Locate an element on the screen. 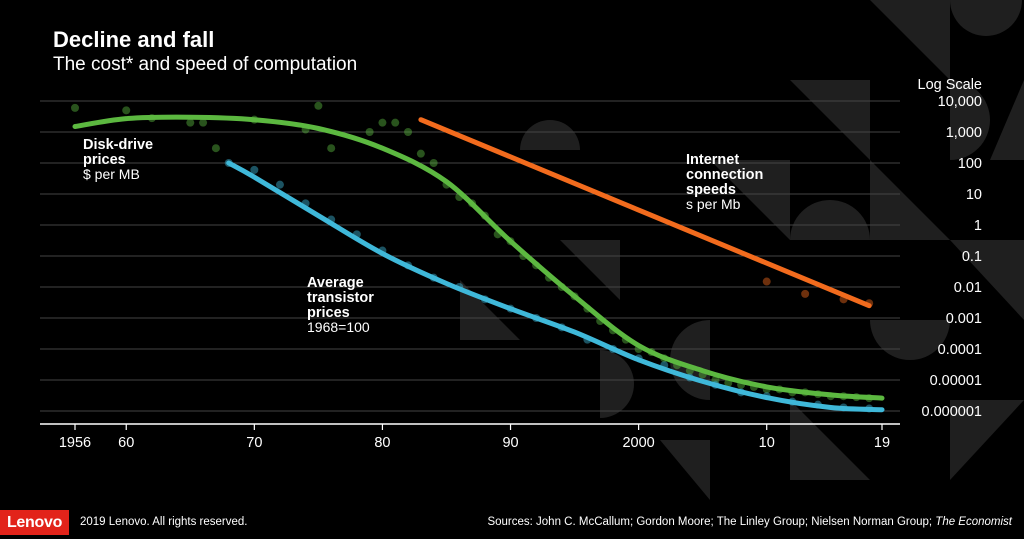 The image size is (1024, 539). x-tick-label: 19 is located at coordinates (882, 443).